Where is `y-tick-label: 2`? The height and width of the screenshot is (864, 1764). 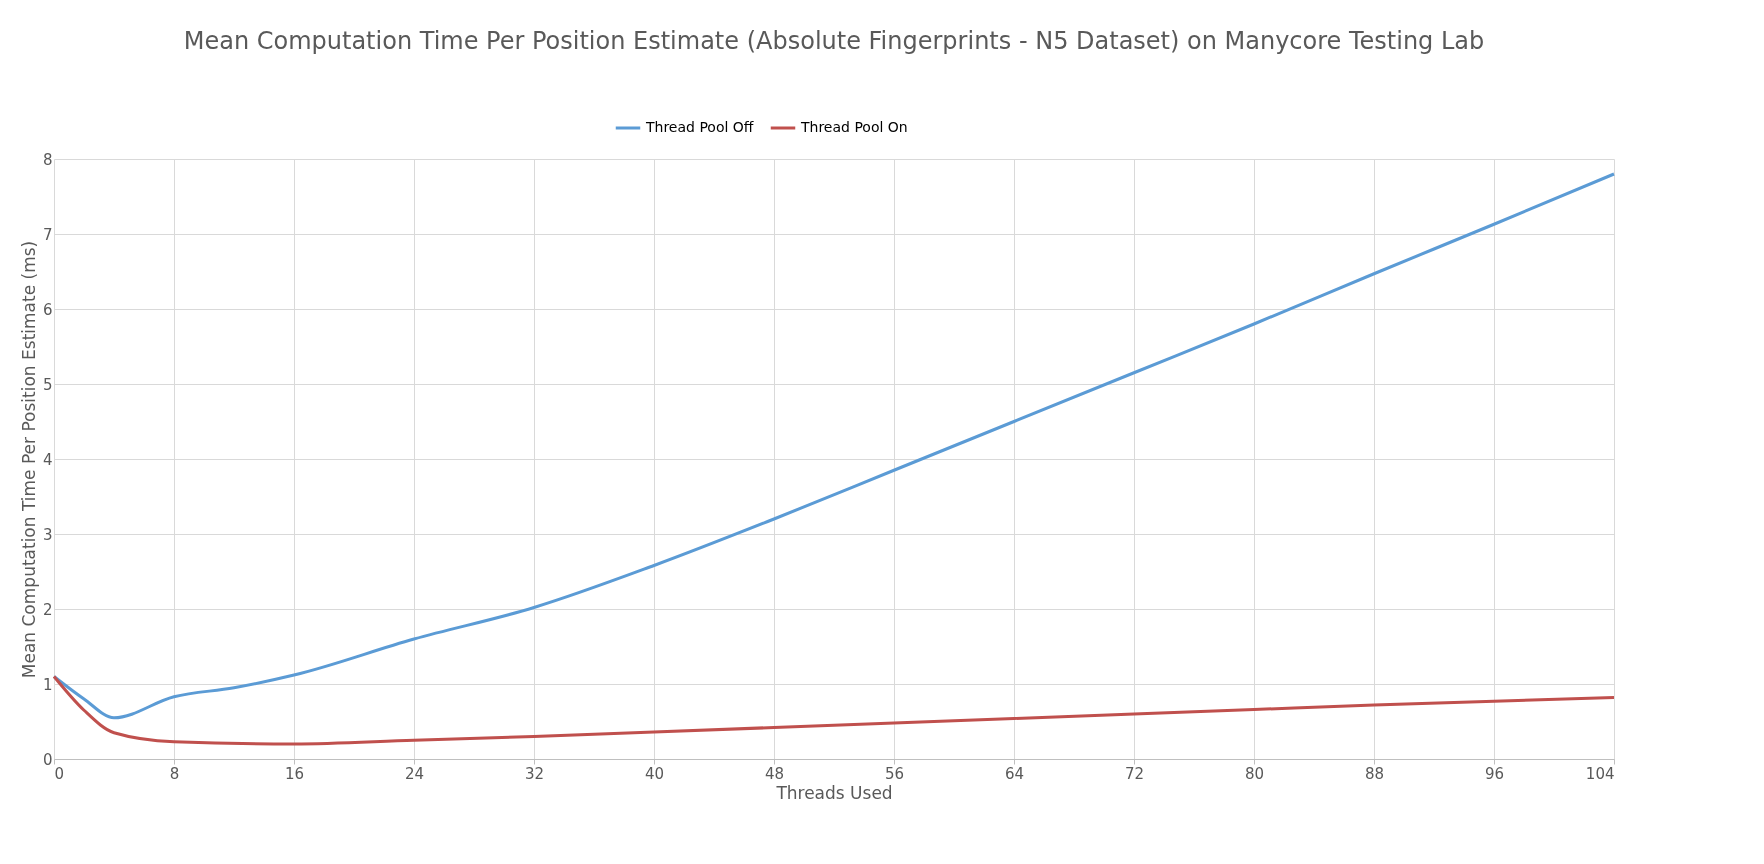 y-tick-label: 2 is located at coordinates (47, 609).